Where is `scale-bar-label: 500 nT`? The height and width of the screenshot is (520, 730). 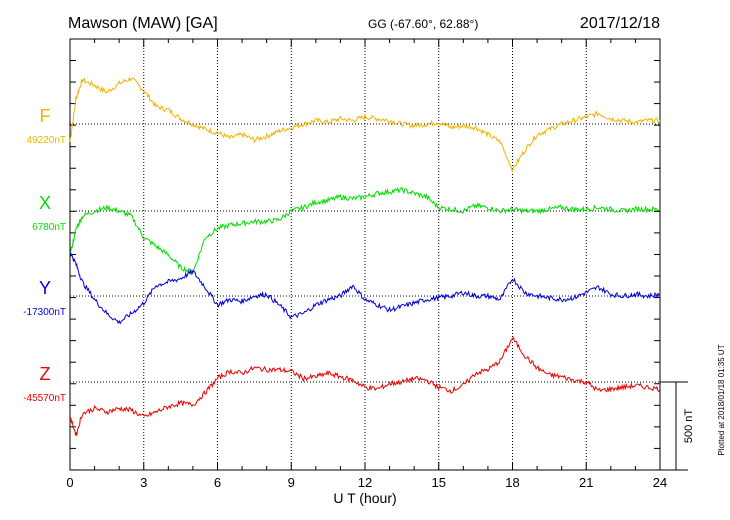
scale-bar-label: 500 nT is located at coordinates (689, 426).